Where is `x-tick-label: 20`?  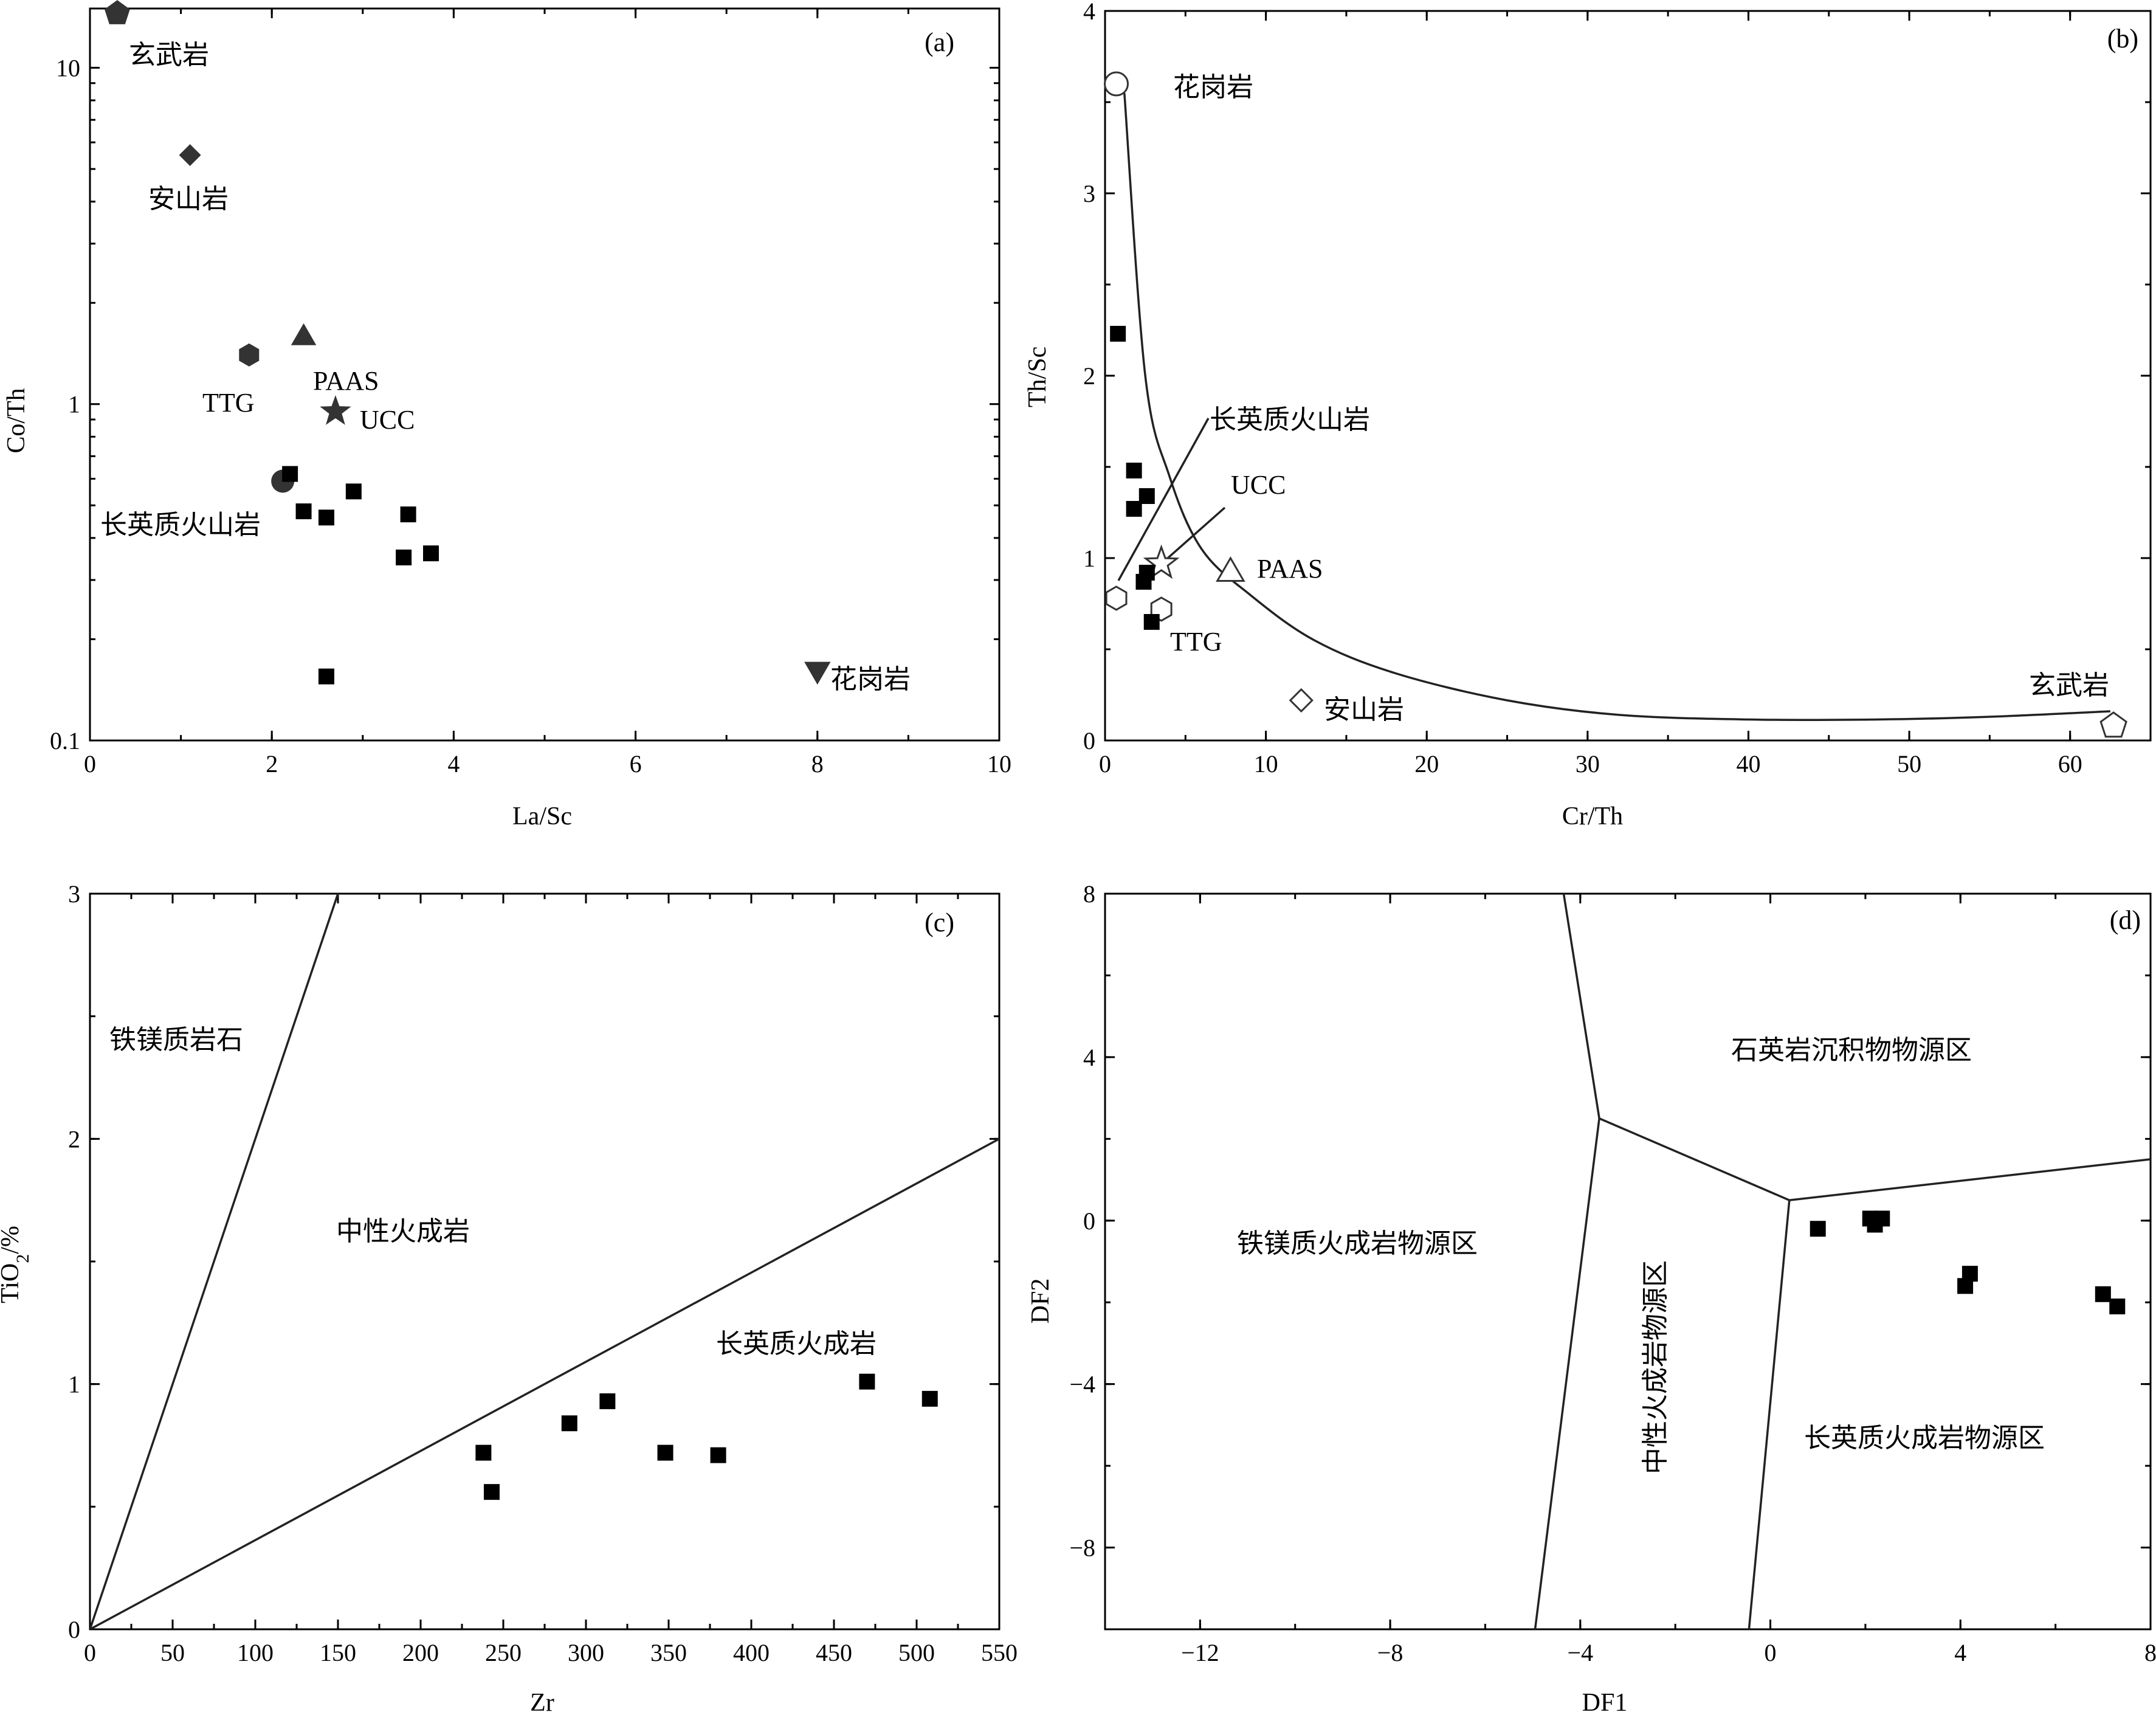 x-tick-label: 20 is located at coordinates (1426, 764).